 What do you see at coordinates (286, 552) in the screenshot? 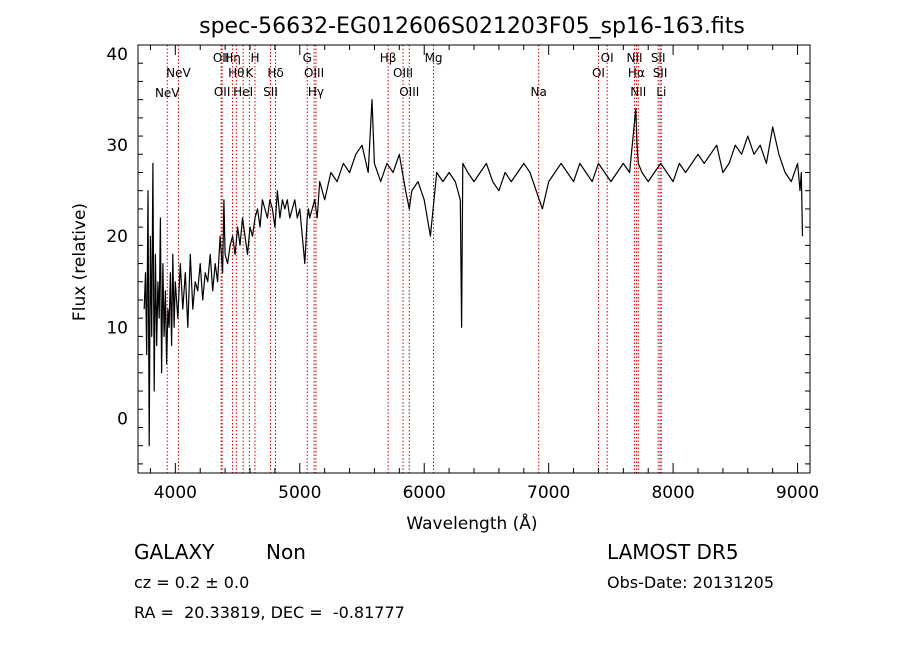
I see `object-subclass: Non` at bounding box center [286, 552].